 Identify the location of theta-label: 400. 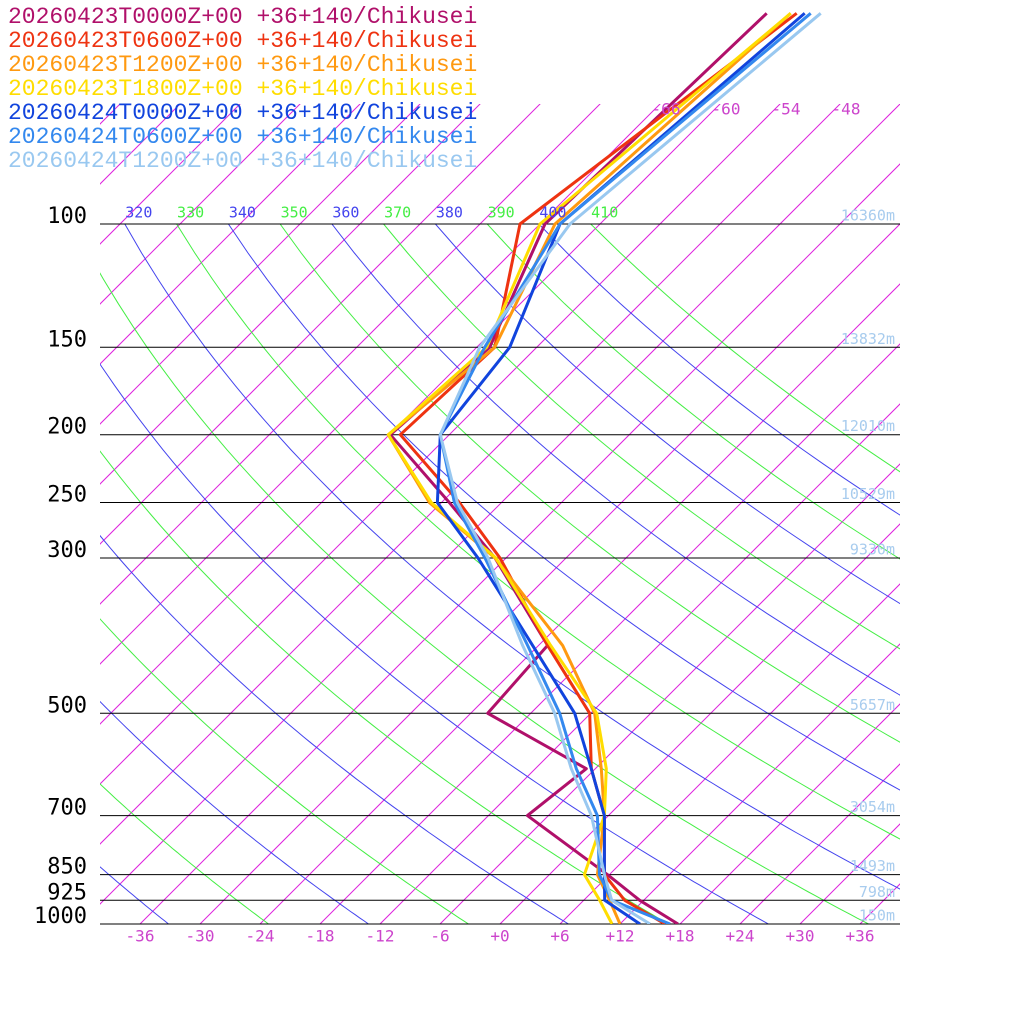
(552, 213).